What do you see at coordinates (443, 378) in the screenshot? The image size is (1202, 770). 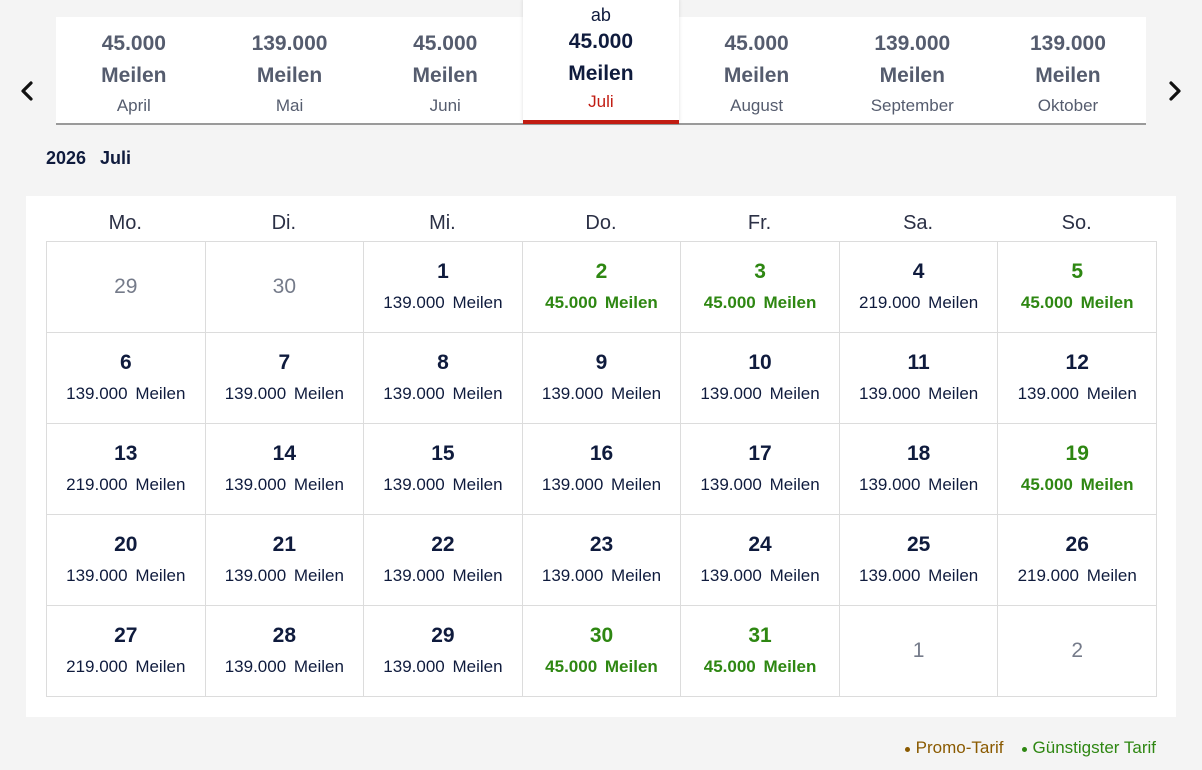 I see `calendar-day: 8 139.000 Meilen` at bounding box center [443, 378].